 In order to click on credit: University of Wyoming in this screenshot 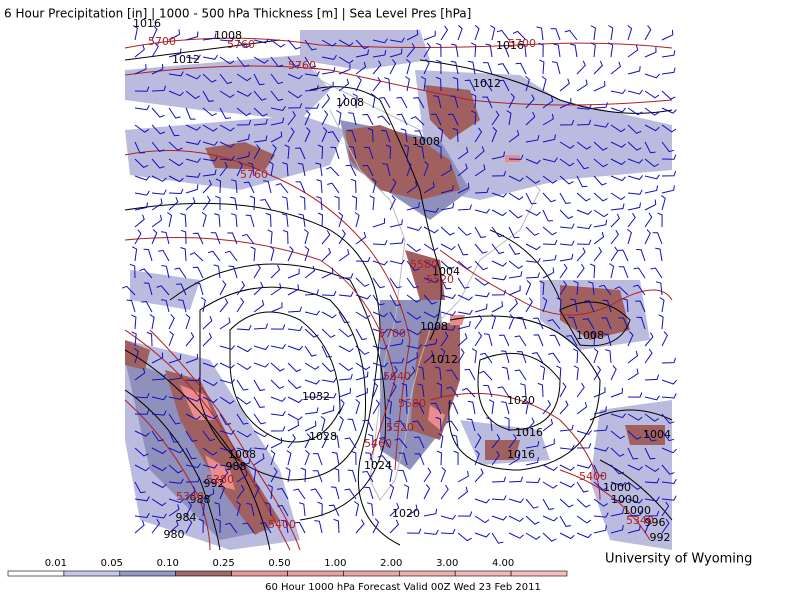, I will do `click(678, 559)`.